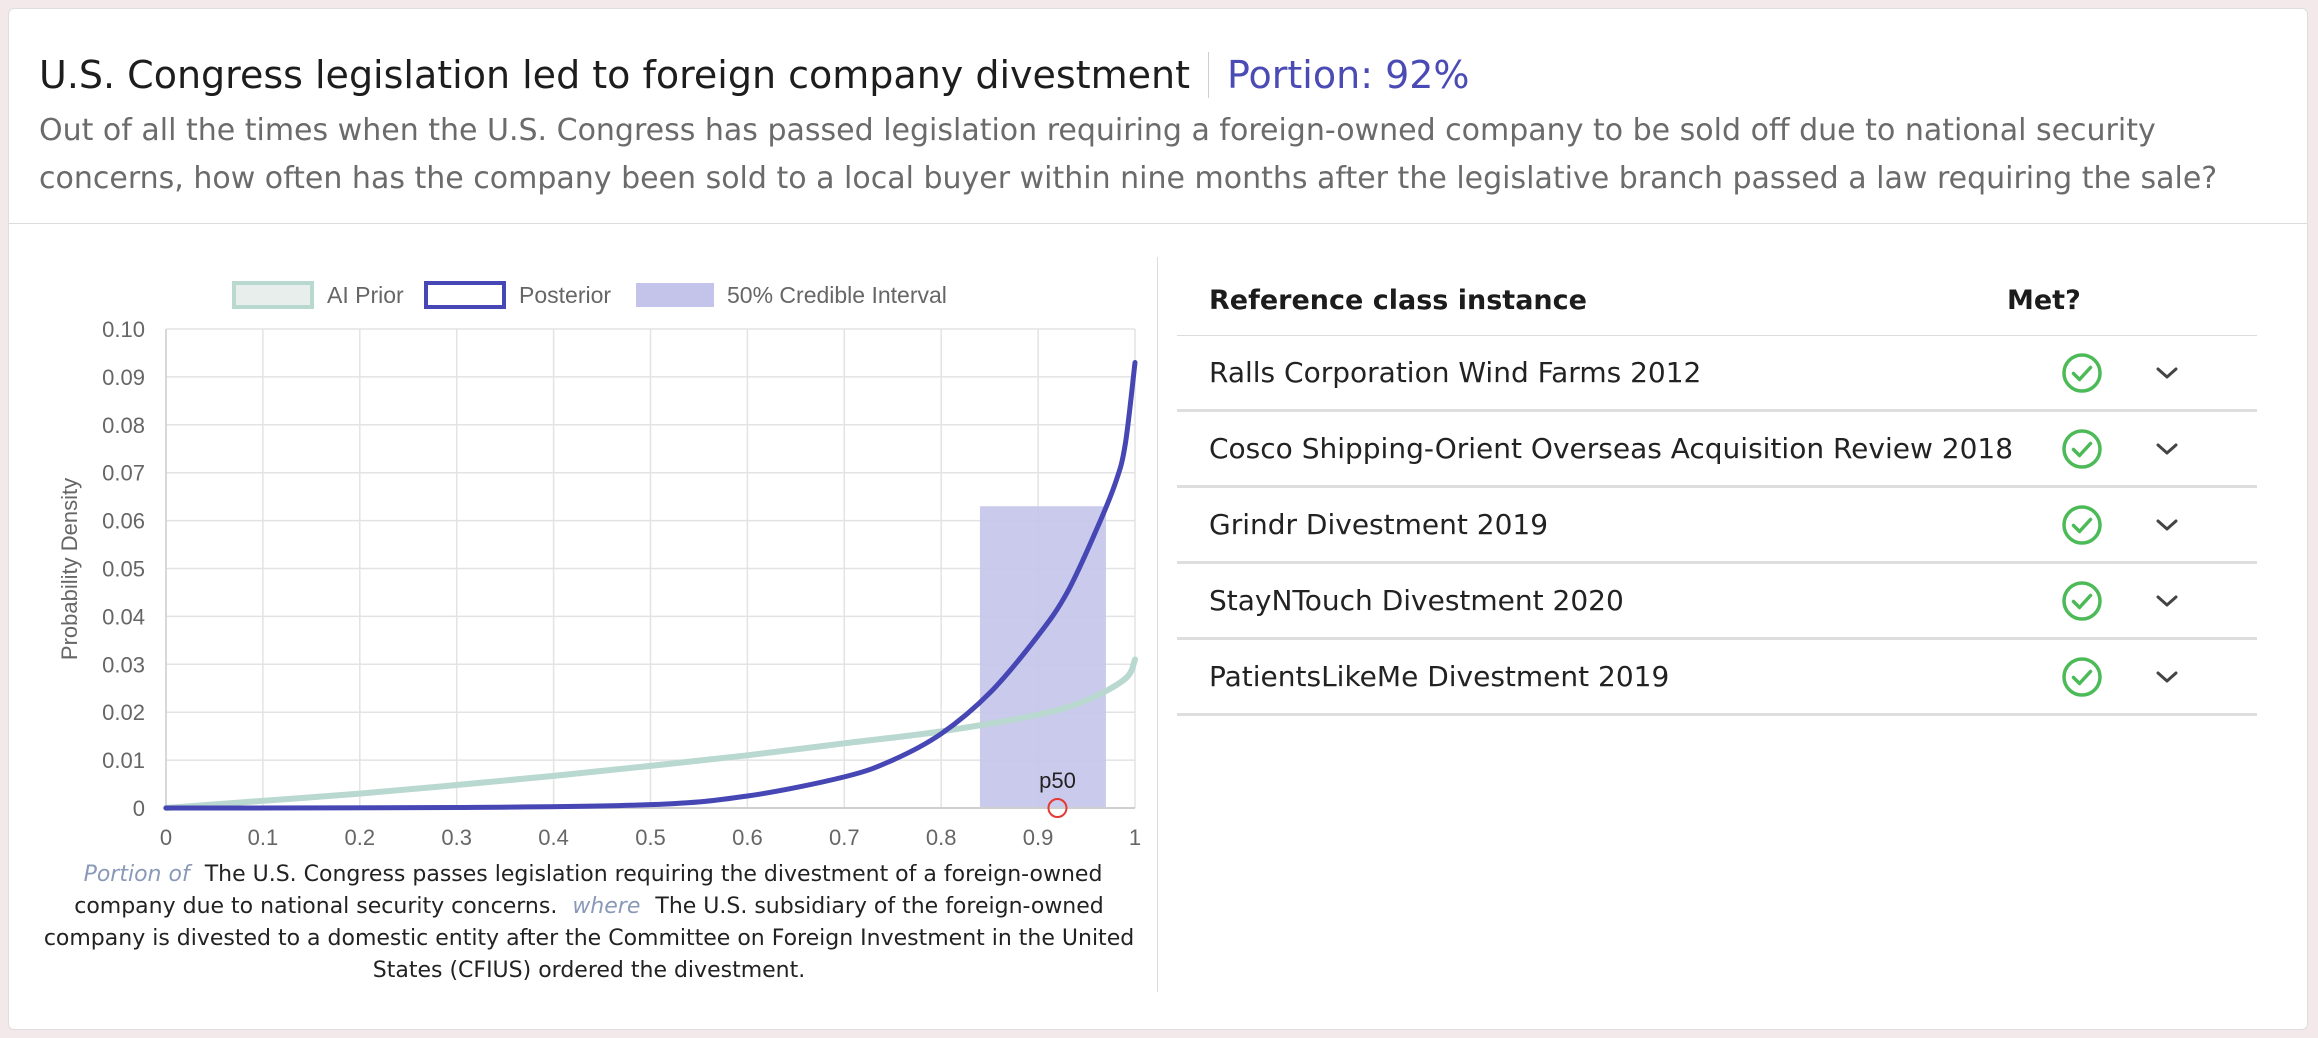  Describe the element at coordinates (1158, 223) in the screenshot. I see `header-divider` at that location.